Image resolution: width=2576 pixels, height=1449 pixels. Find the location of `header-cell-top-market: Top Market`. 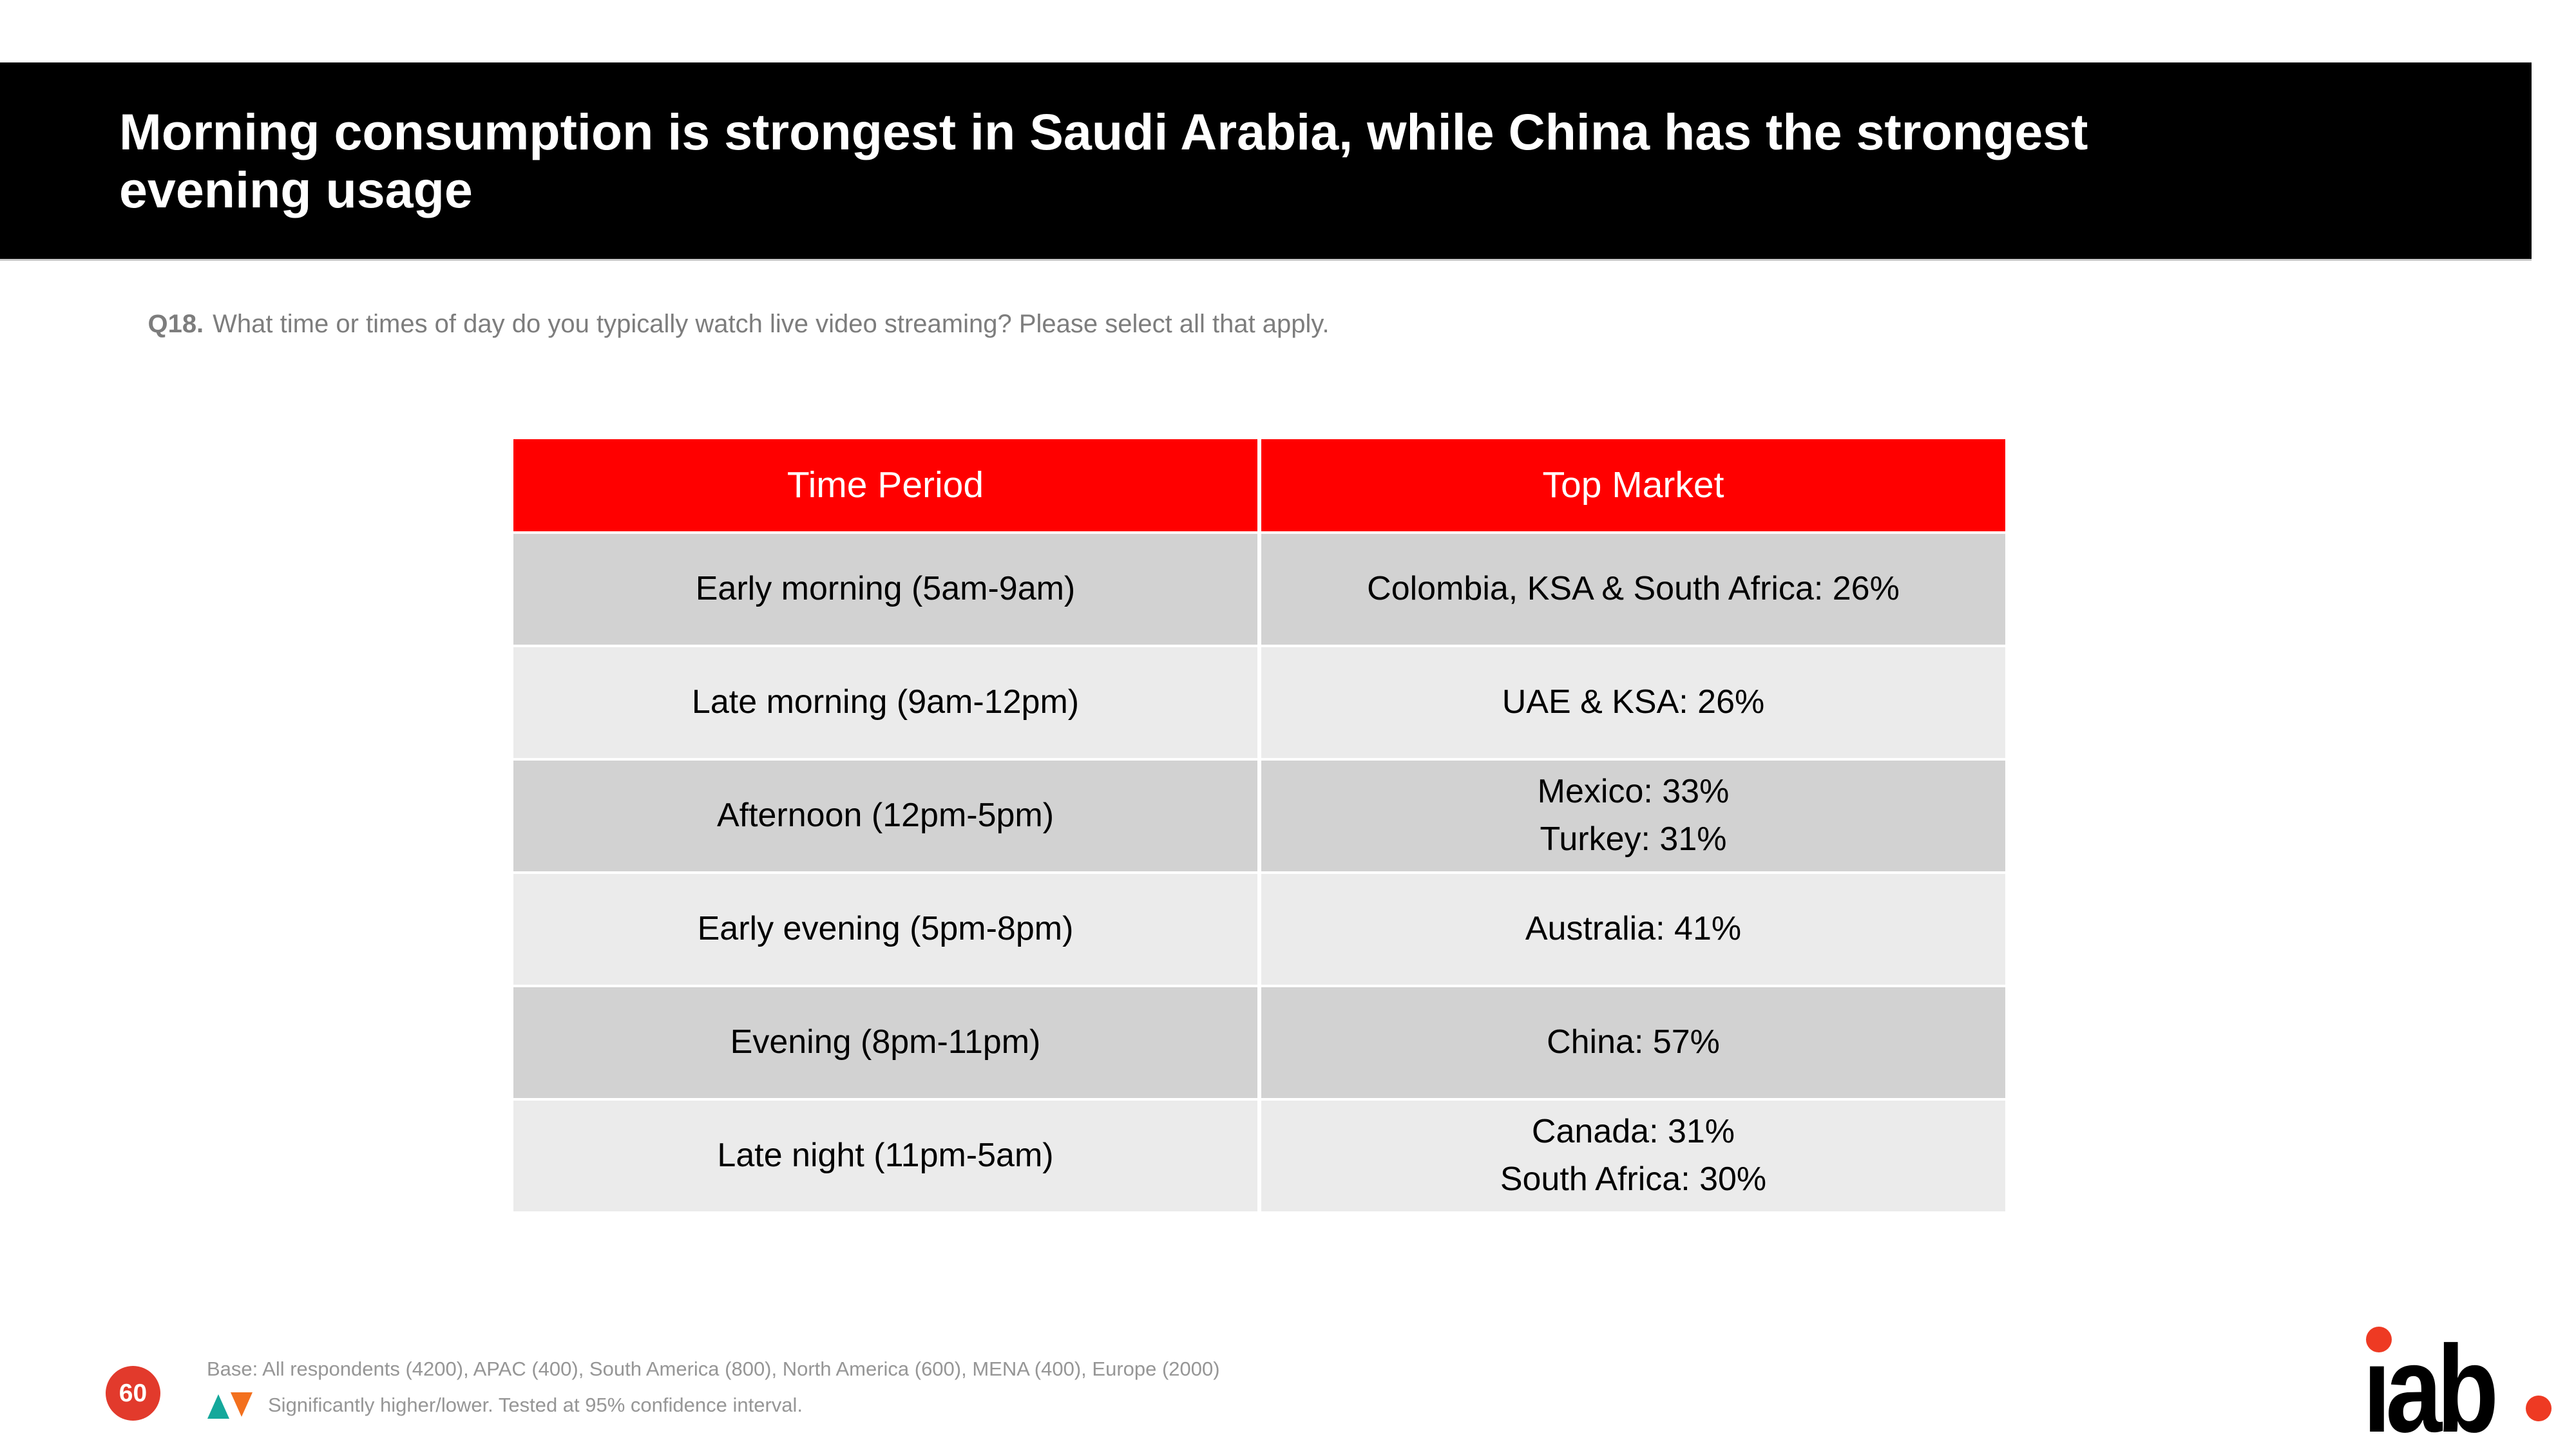

header-cell-top-market: Top Market is located at coordinates (1633, 485).